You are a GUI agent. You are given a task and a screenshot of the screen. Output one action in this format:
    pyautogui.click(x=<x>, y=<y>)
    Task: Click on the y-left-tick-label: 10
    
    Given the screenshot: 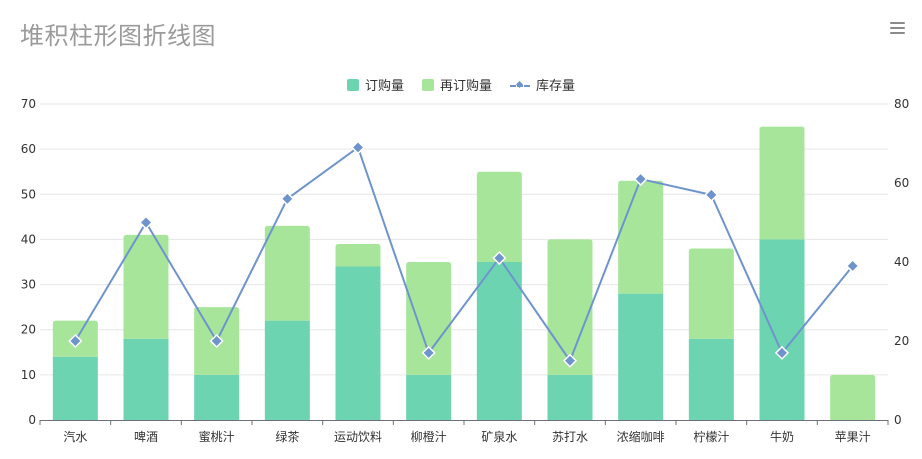 What is the action you would take?
    pyautogui.click(x=28, y=375)
    